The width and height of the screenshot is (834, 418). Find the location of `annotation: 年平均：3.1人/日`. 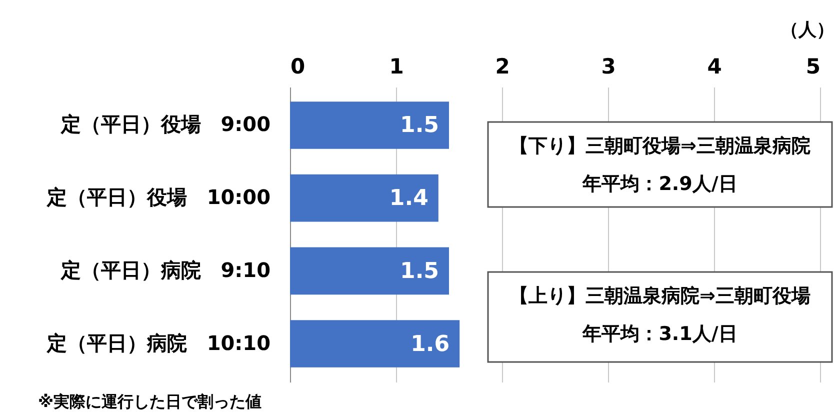

annotation: 年平均：3.1人/日 is located at coordinates (660, 334).